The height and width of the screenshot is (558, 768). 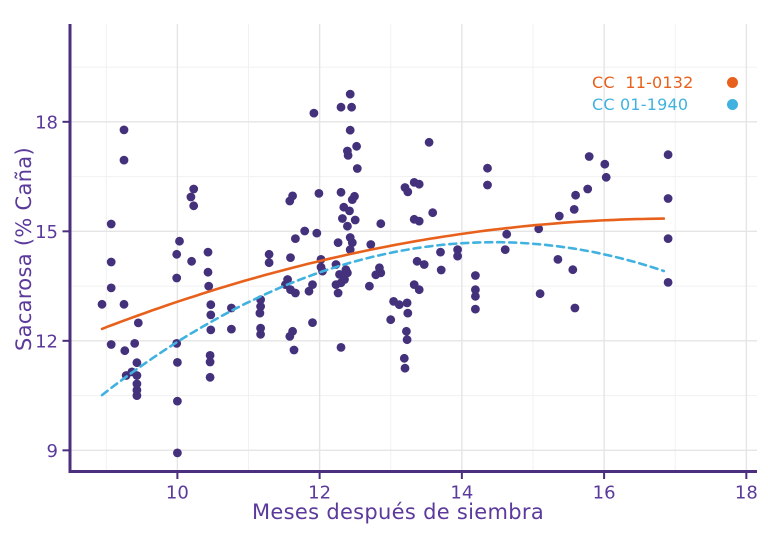 What do you see at coordinates (46, 122) in the screenshot?
I see `y-tick-label: 18` at bounding box center [46, 122].